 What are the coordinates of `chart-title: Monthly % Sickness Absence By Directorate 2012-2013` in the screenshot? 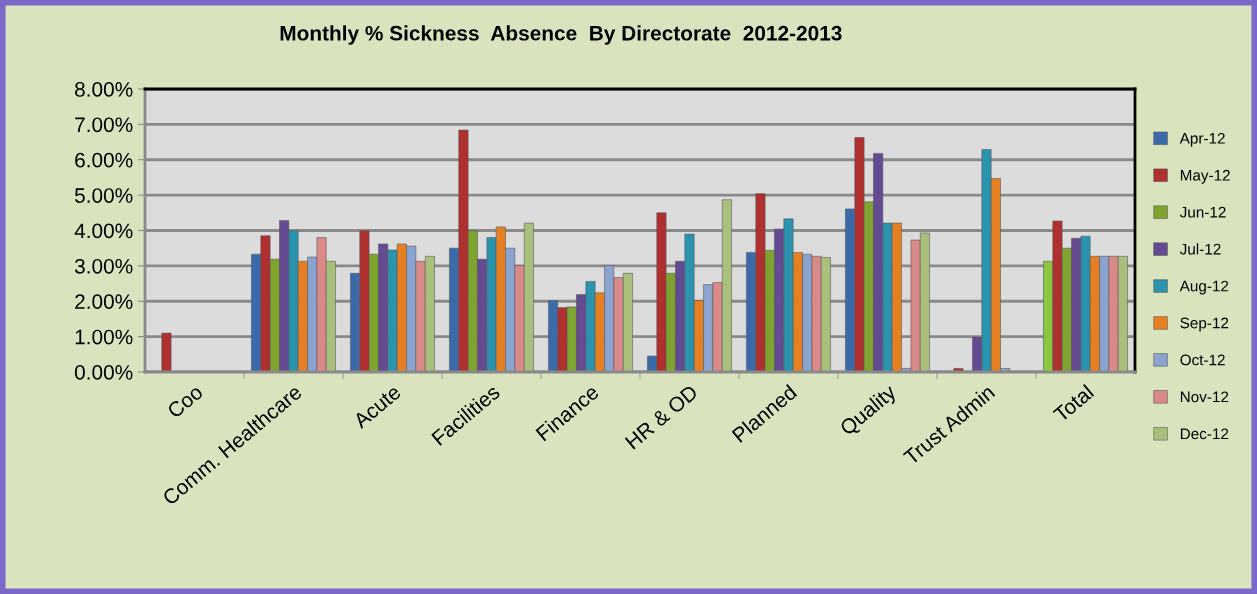 It's located at (561, 35).